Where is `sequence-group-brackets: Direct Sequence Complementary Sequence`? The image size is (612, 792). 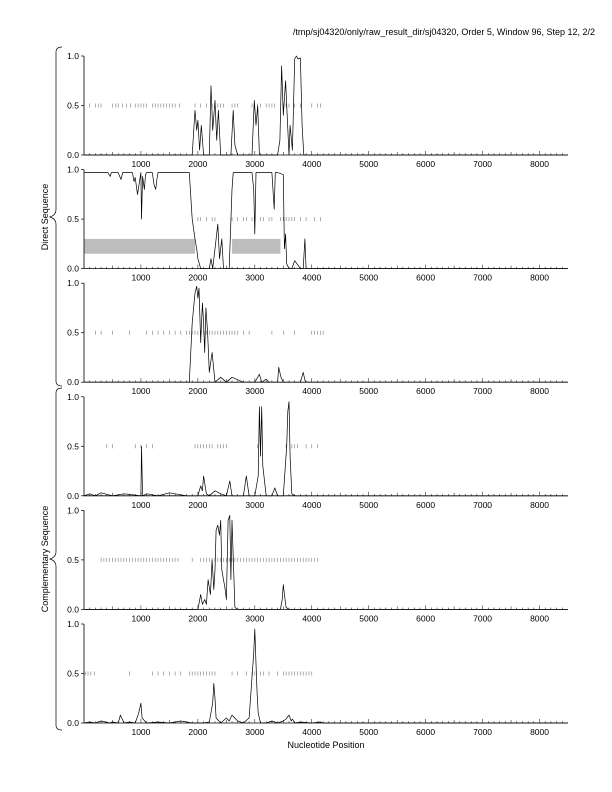 sequence-group-brackets: Direct Sequence Complementary Sequence is located at coordinates (51, 388).